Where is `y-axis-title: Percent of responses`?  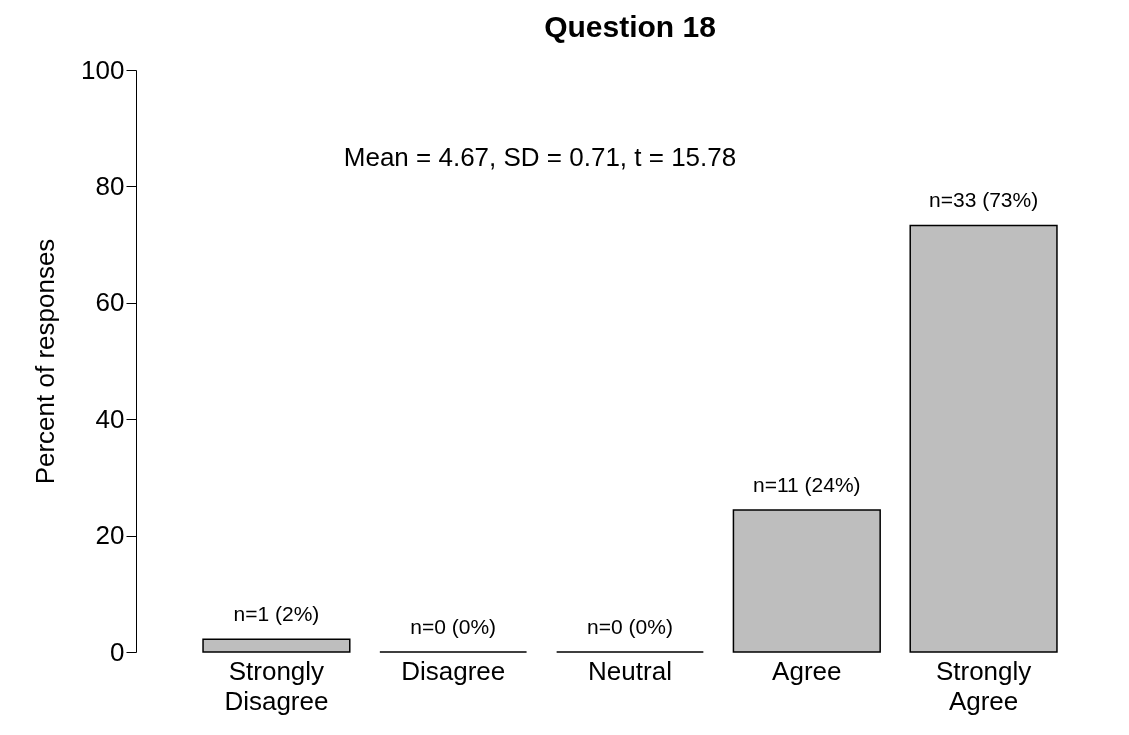
y-axis-title: Percent of responses is located at coordinates (45, 361).